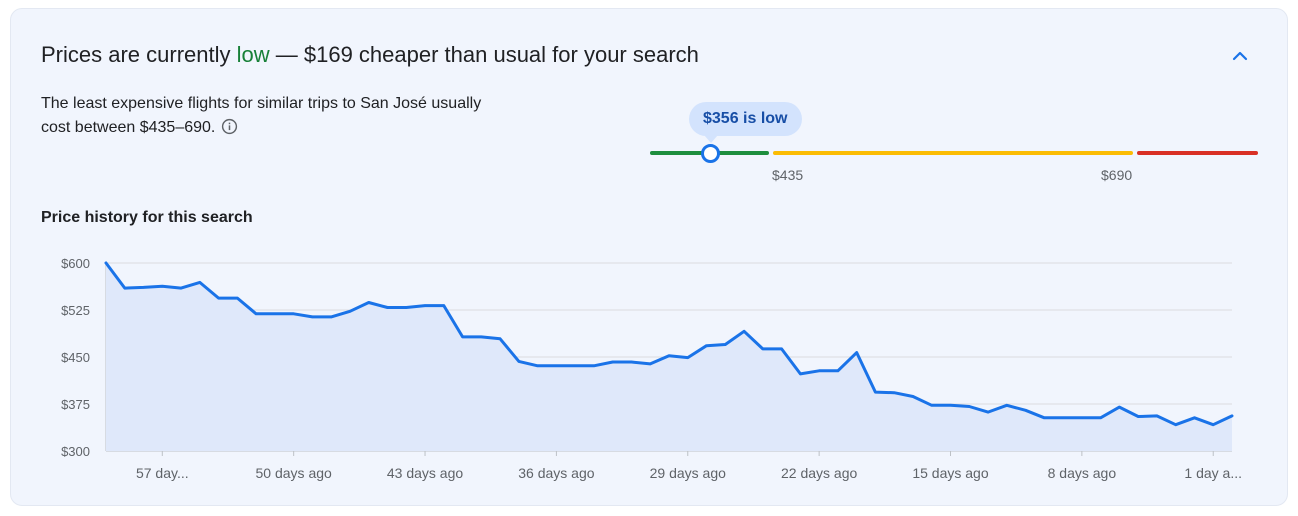 The height and width of the screenshot is (516, 1298). I want to click on price-range-indicator: $356 is low $435 $690, so click(955, 145).